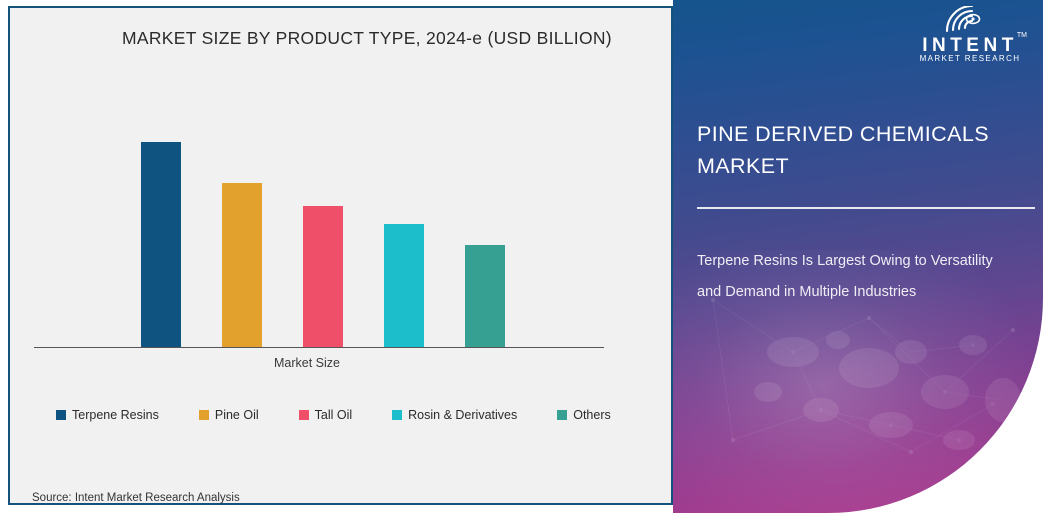 The width and height of the screenshot is (1043, 513). I want to click on logo-trademark: TM, so click(1021, 35).